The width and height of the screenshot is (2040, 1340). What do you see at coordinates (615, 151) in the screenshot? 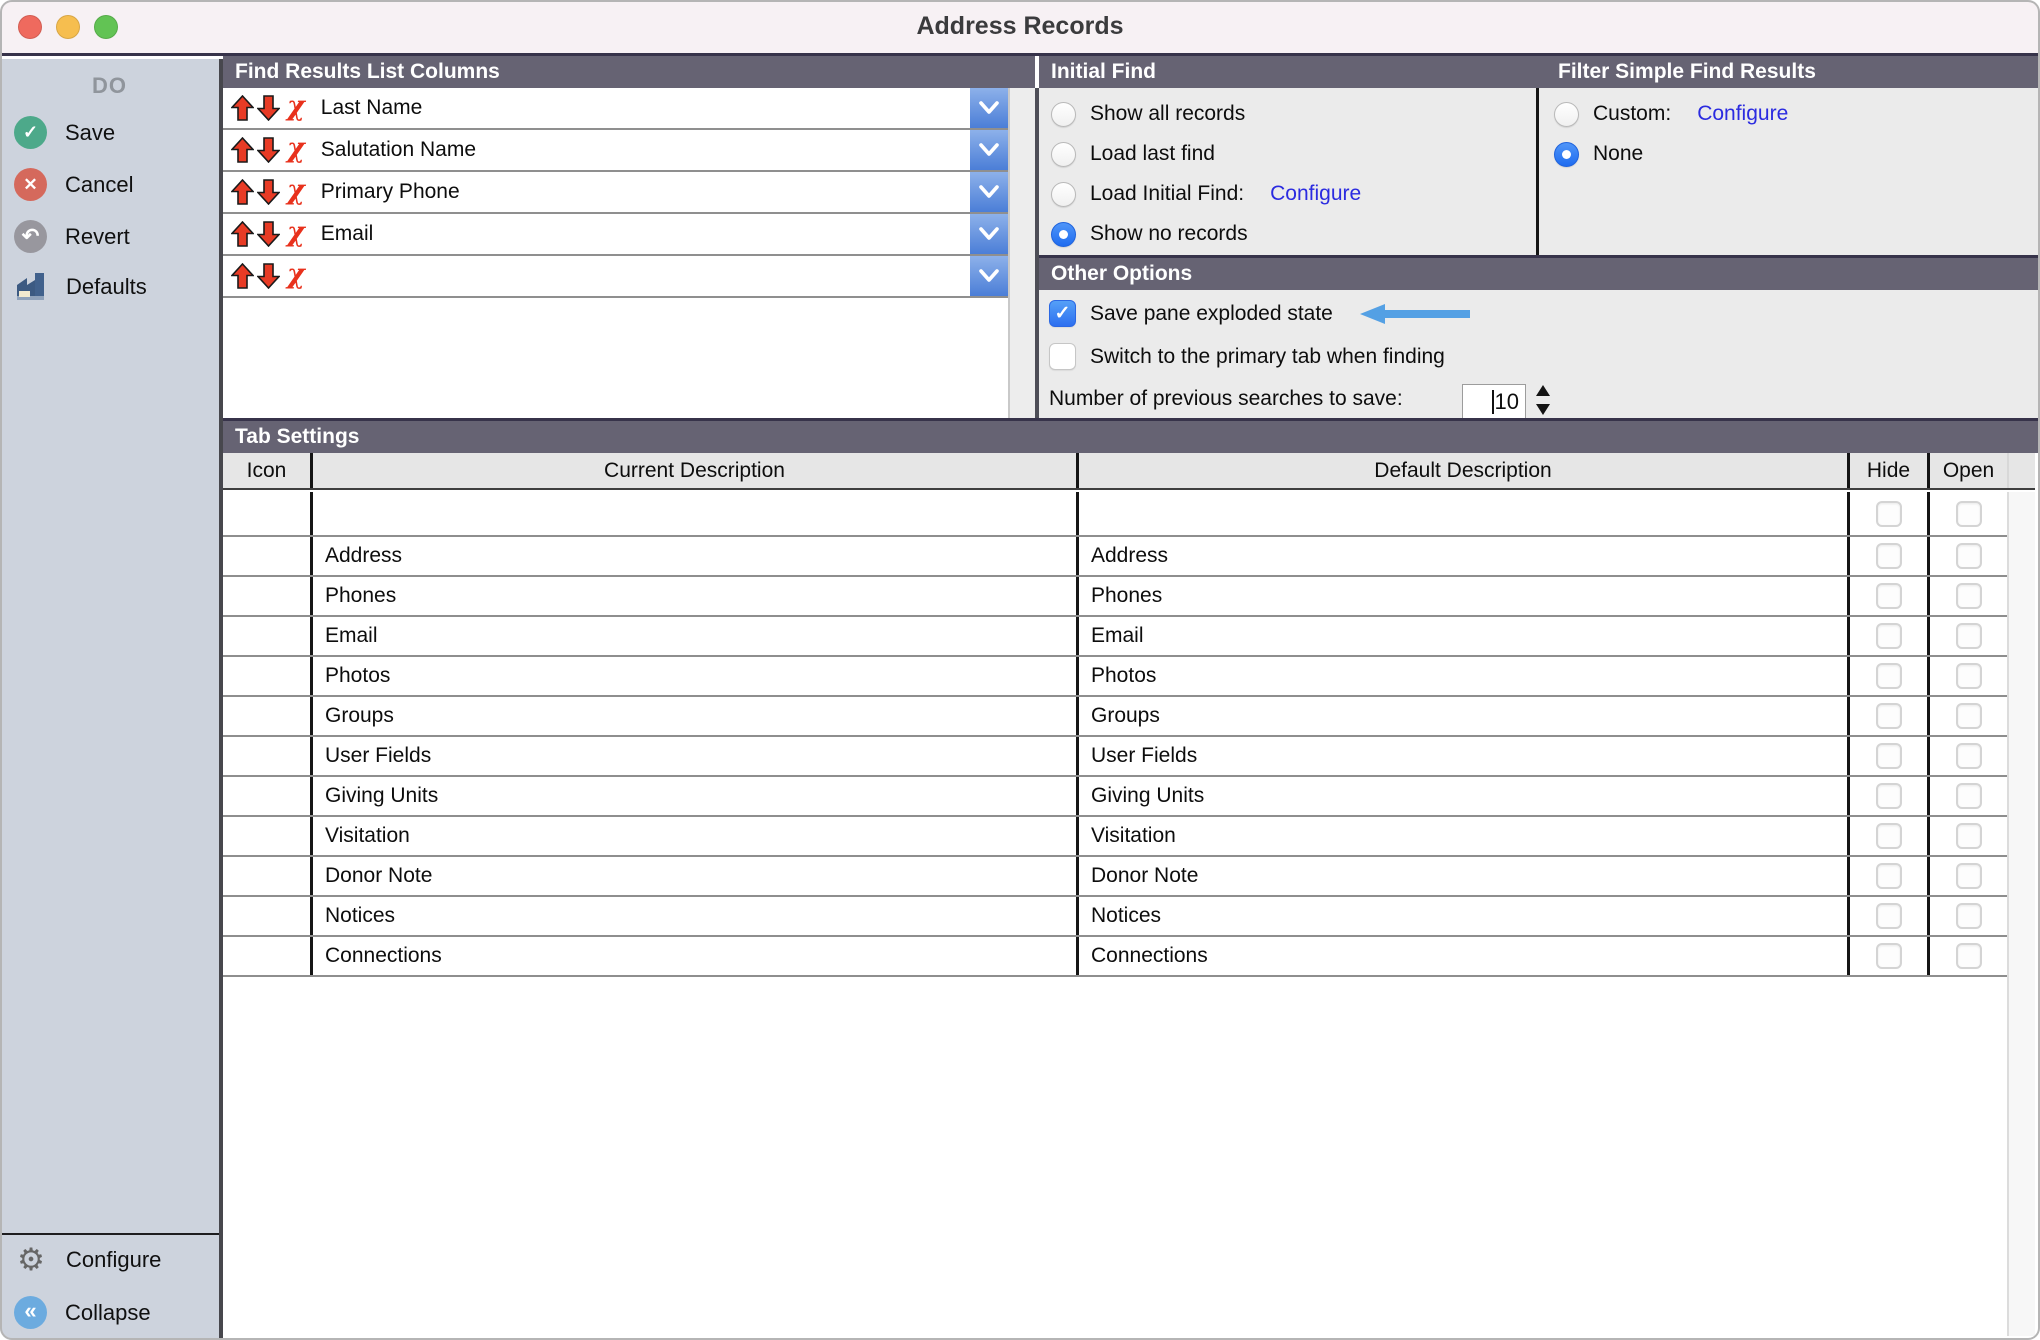
I see `find-column-row: χ Salutation Name` at bounding box center [615, 151].